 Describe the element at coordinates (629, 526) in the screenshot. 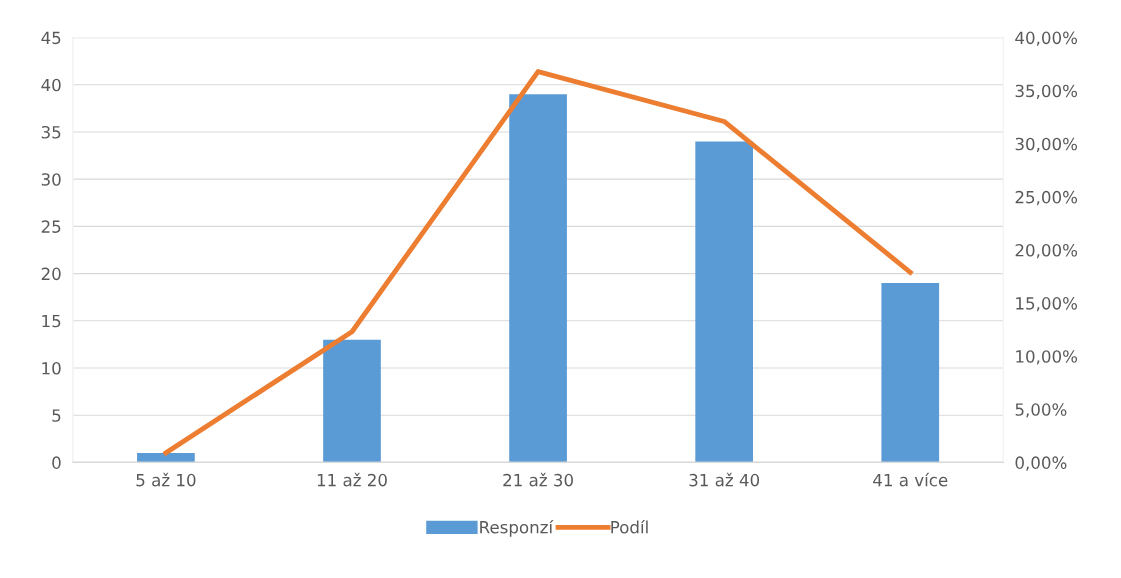

I see `legend-label: Podíl` at that location.